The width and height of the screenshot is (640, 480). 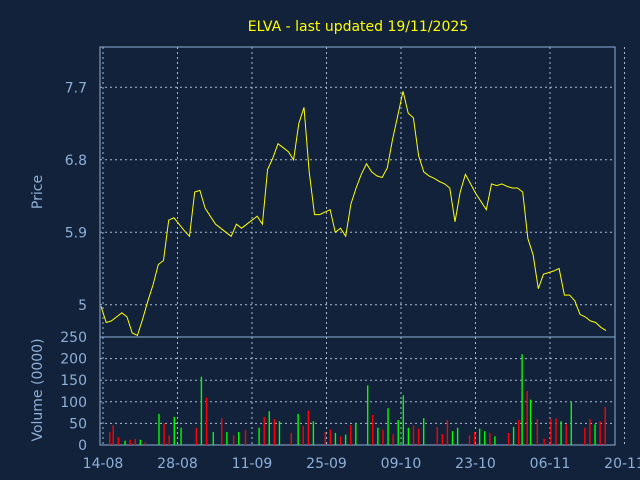 I want to click on price-tick-label: 5, so click(x=82, y=306).